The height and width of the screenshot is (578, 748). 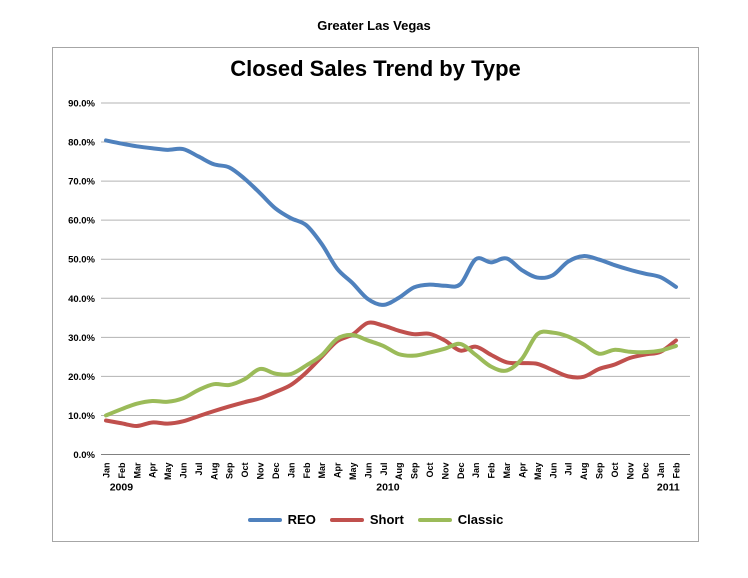 I want to click on legend-item-classic: Classic, so click(x=460, y=519).